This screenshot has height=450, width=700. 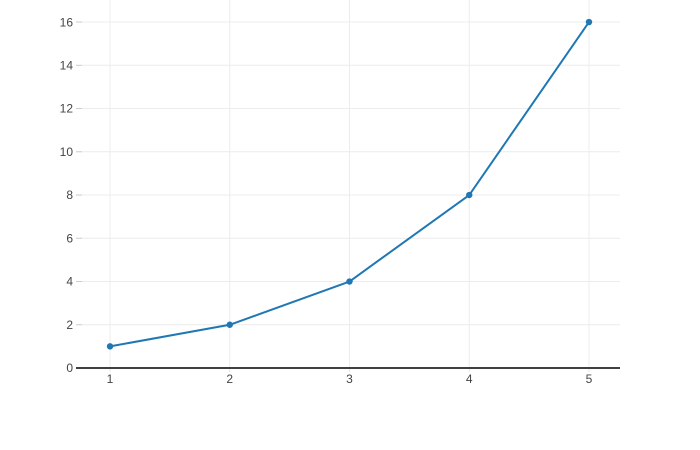 What do you see at coordinates (69, 282) in the screenshot?
I see `y-tick-label: 4` at bounding box center [69, 282].